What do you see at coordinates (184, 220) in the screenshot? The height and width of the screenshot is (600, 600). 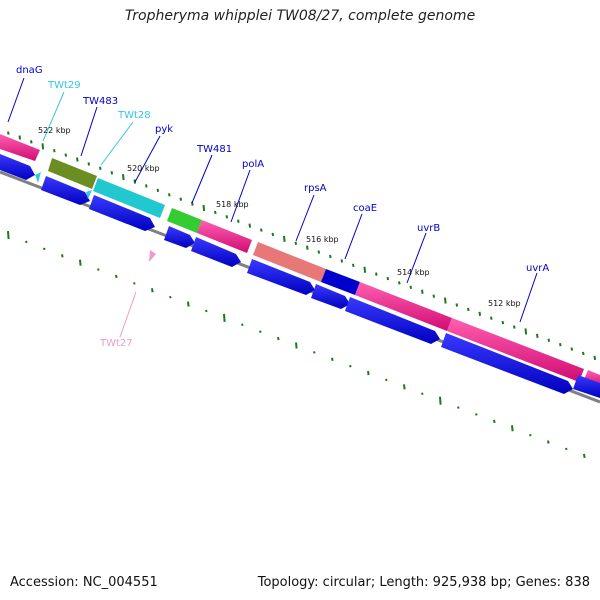 I see `feature-bar-TW481` at bounding box center [184, 220].